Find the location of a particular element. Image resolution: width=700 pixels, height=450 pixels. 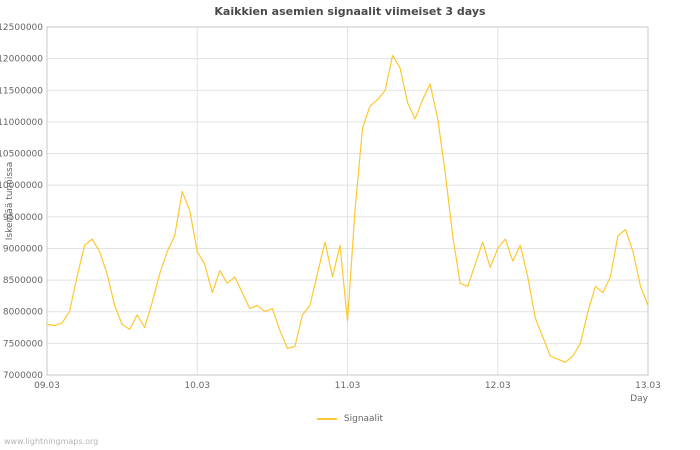

x-tick-label: 12.03 is located at coordinates (498, 386).